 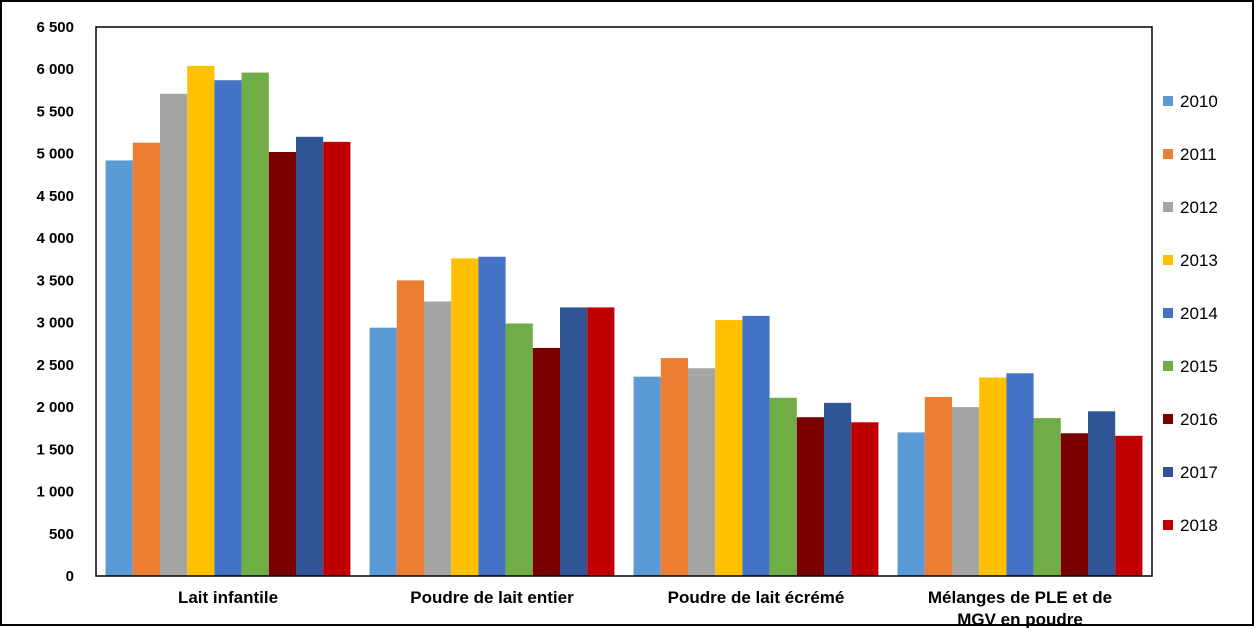 I want to click on legend-item: 2012, so click(x=1190, y=207).